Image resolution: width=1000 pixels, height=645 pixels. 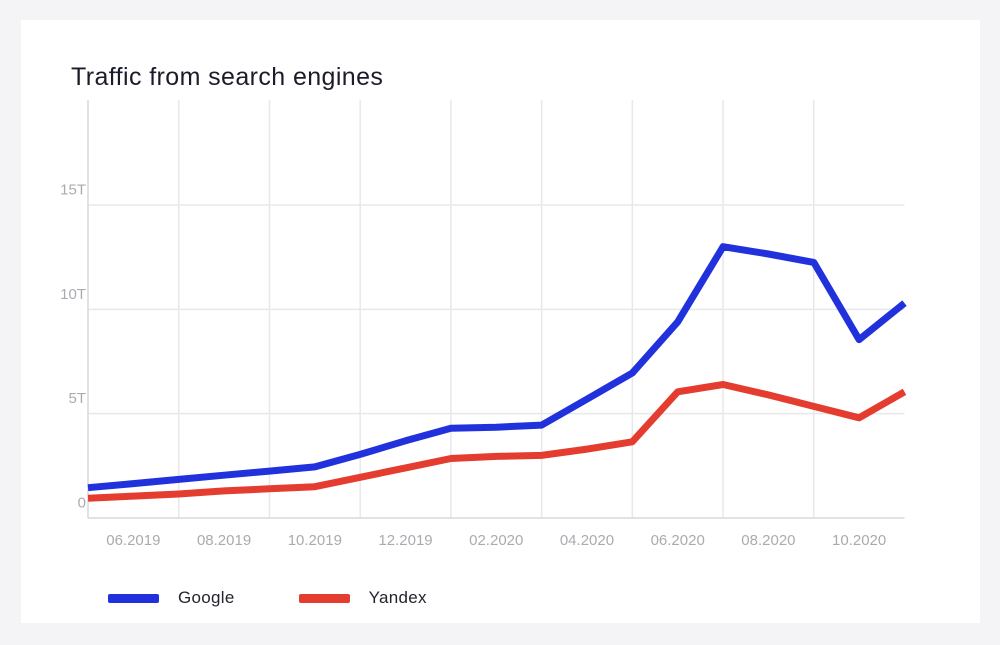 I want to click on chart-legend: Google Yandex, so click(x=267, y=598).